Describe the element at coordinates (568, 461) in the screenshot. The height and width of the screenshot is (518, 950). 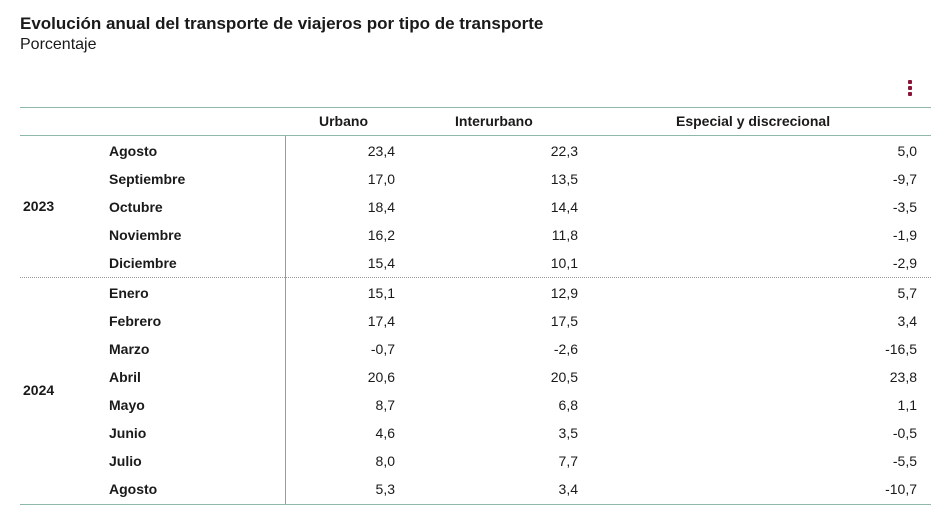
I see `cell-interurbano: 7,7` at that location.